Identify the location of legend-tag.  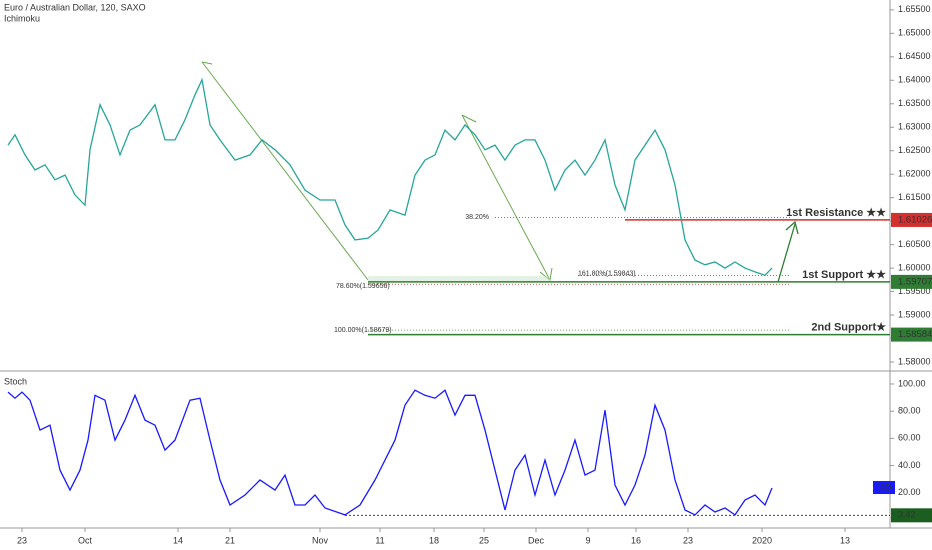
(884, 488).